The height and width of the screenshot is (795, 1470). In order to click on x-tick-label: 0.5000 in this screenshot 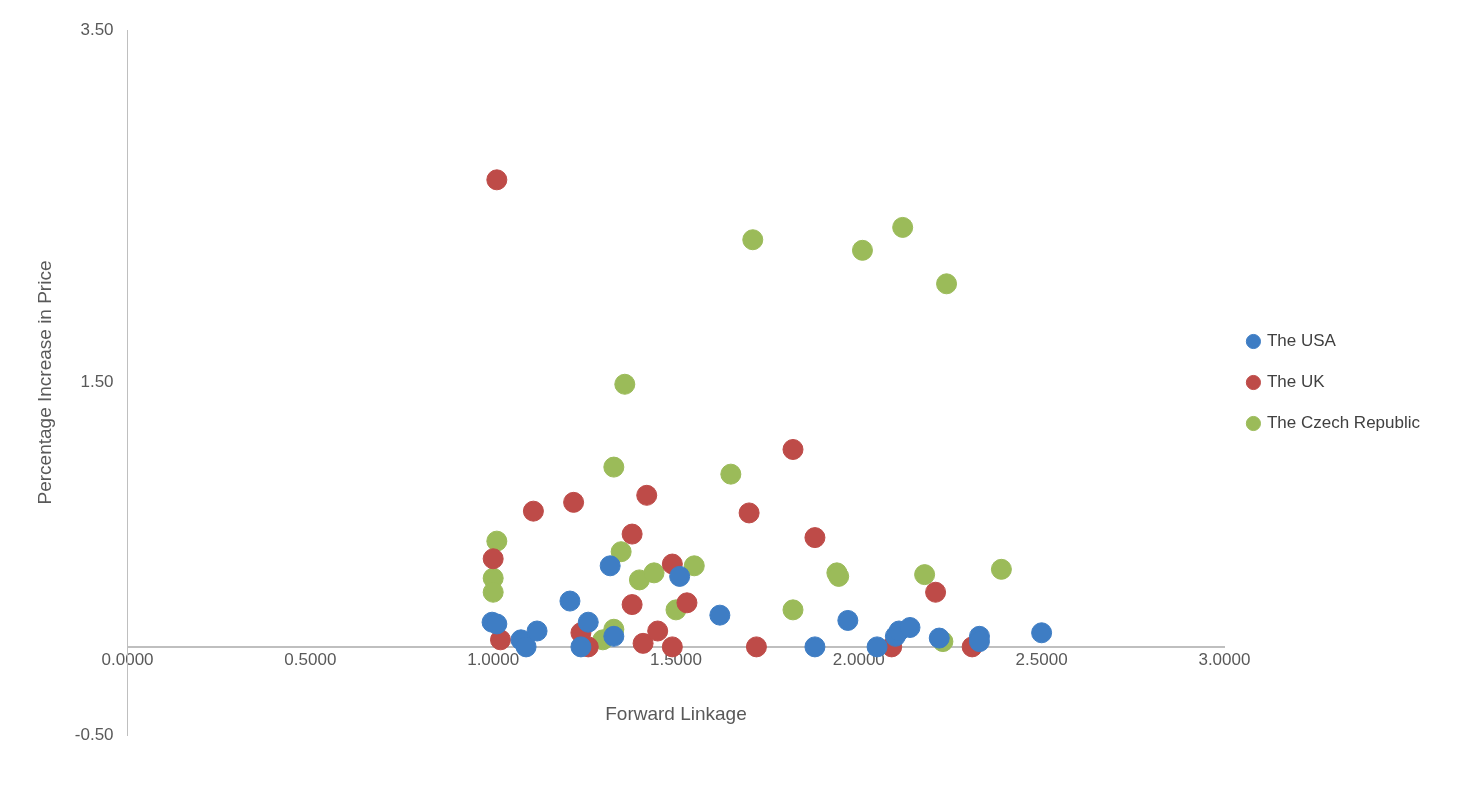, I will do `click(310, 659)`.